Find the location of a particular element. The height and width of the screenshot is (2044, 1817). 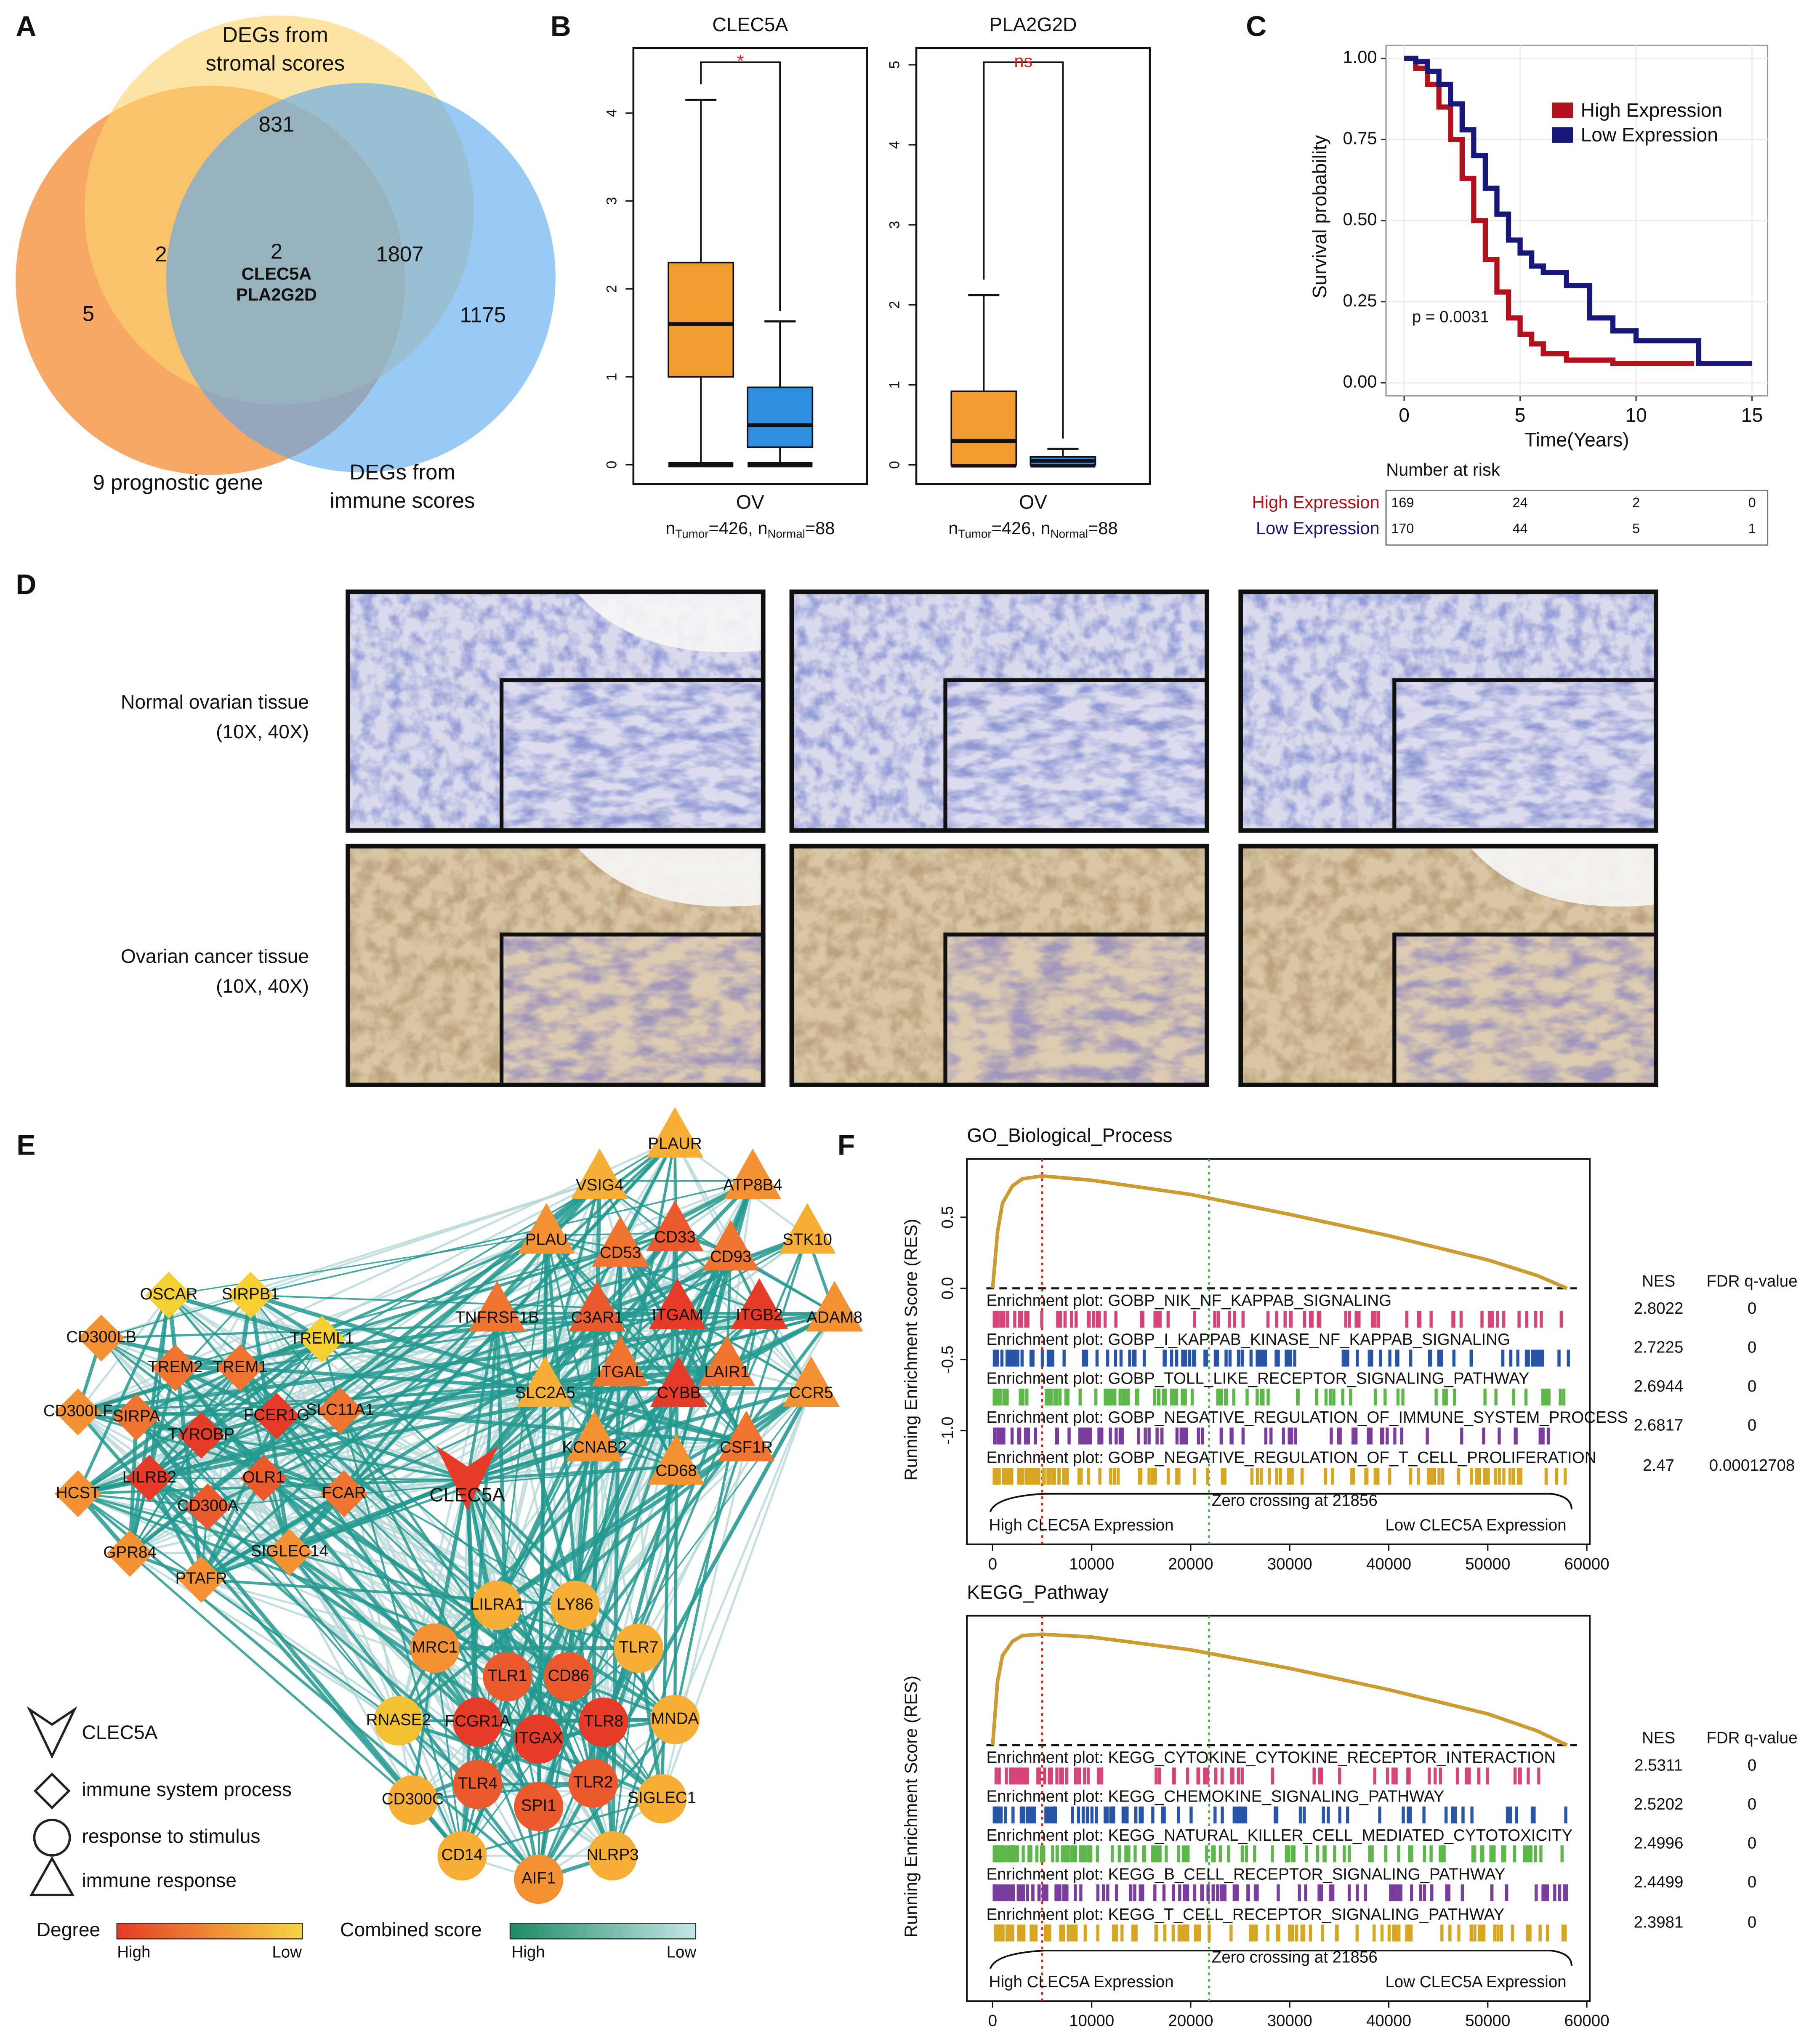

node-label: CD300A is located at coordinates (208, 1506).